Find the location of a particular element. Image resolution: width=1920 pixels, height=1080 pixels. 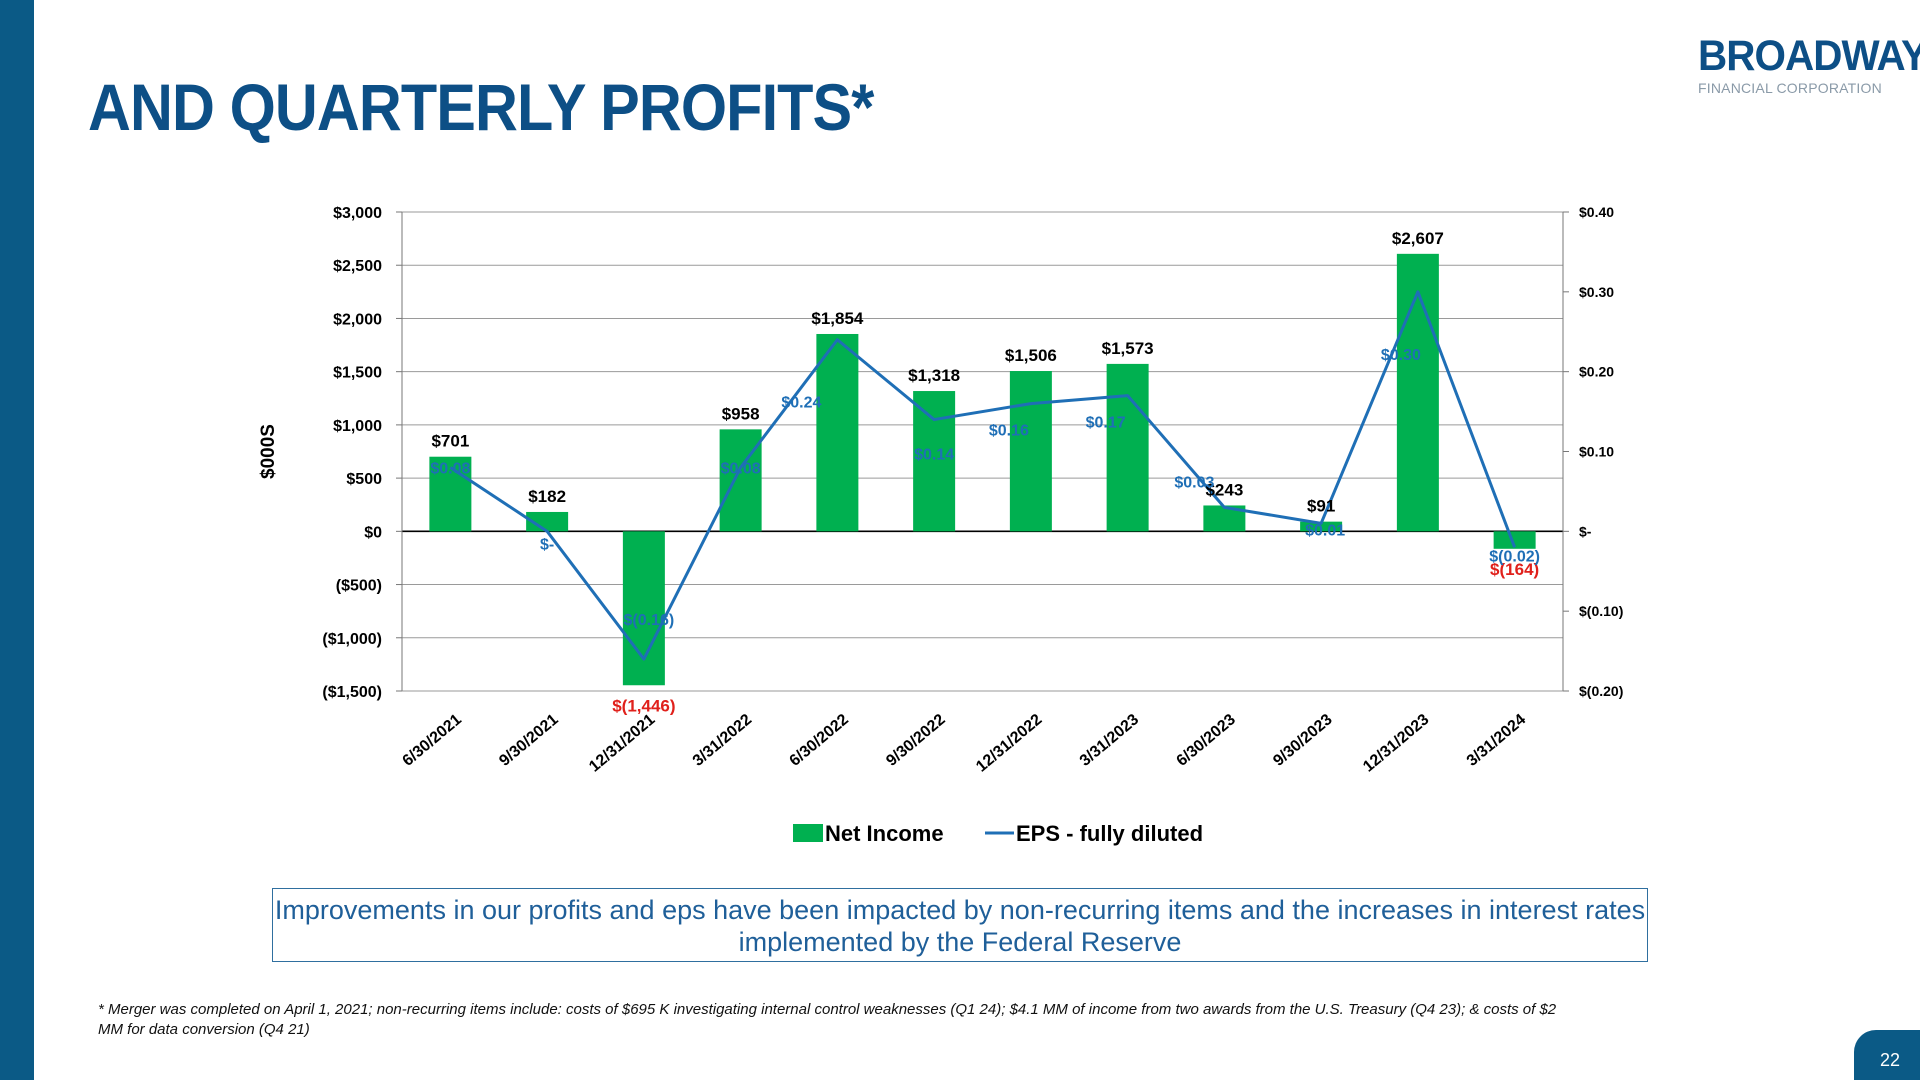

bar-value-label: $243 is located at coordinates (1224, 489).